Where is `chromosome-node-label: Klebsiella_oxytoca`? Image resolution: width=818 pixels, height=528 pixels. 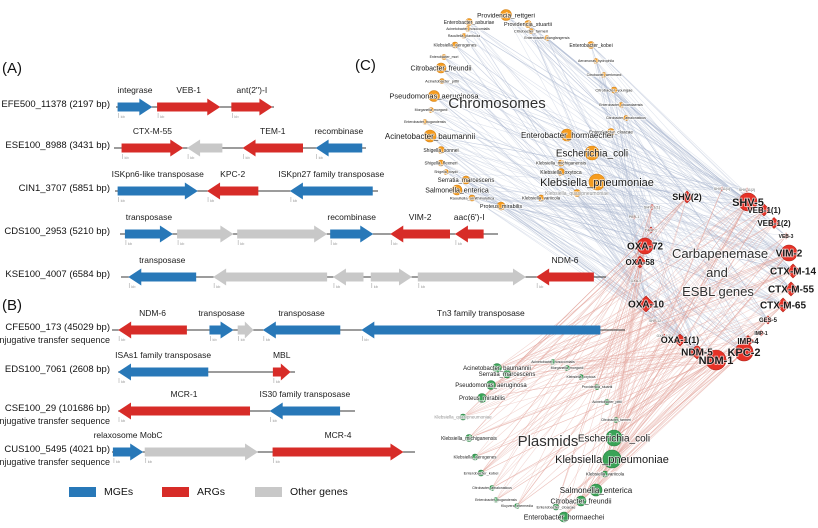 chromosome-node-label: Klebsiella_oxytoca is located at coordinates (561, 173).